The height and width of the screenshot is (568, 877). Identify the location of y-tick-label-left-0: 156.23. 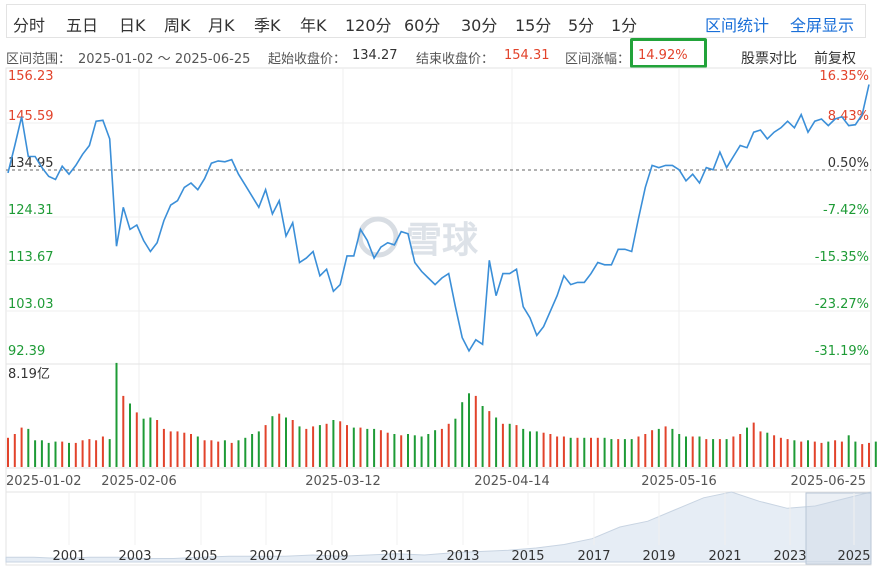
(31, 76).